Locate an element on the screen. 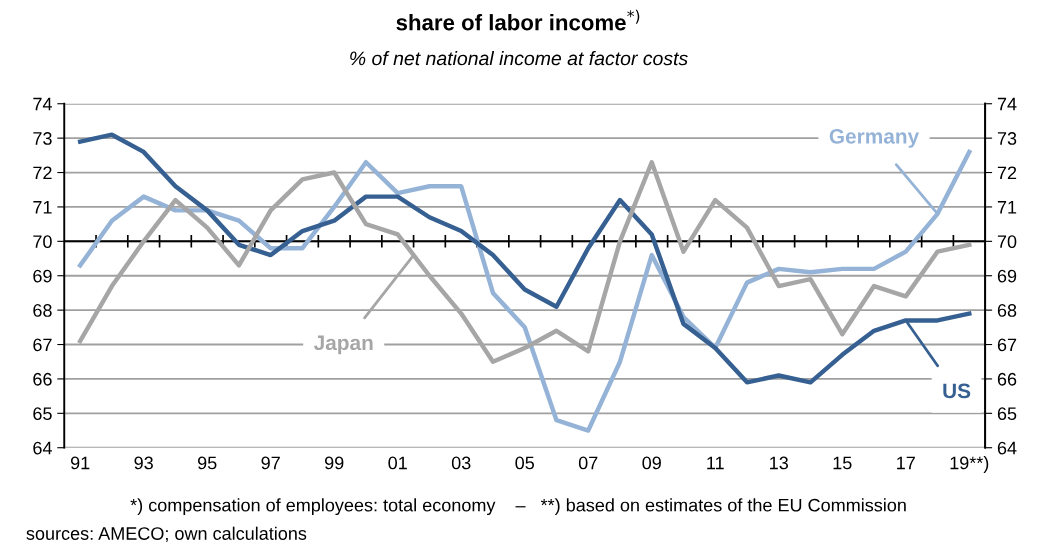  y-tick-label: 65 is located at coordinates (42, 414).